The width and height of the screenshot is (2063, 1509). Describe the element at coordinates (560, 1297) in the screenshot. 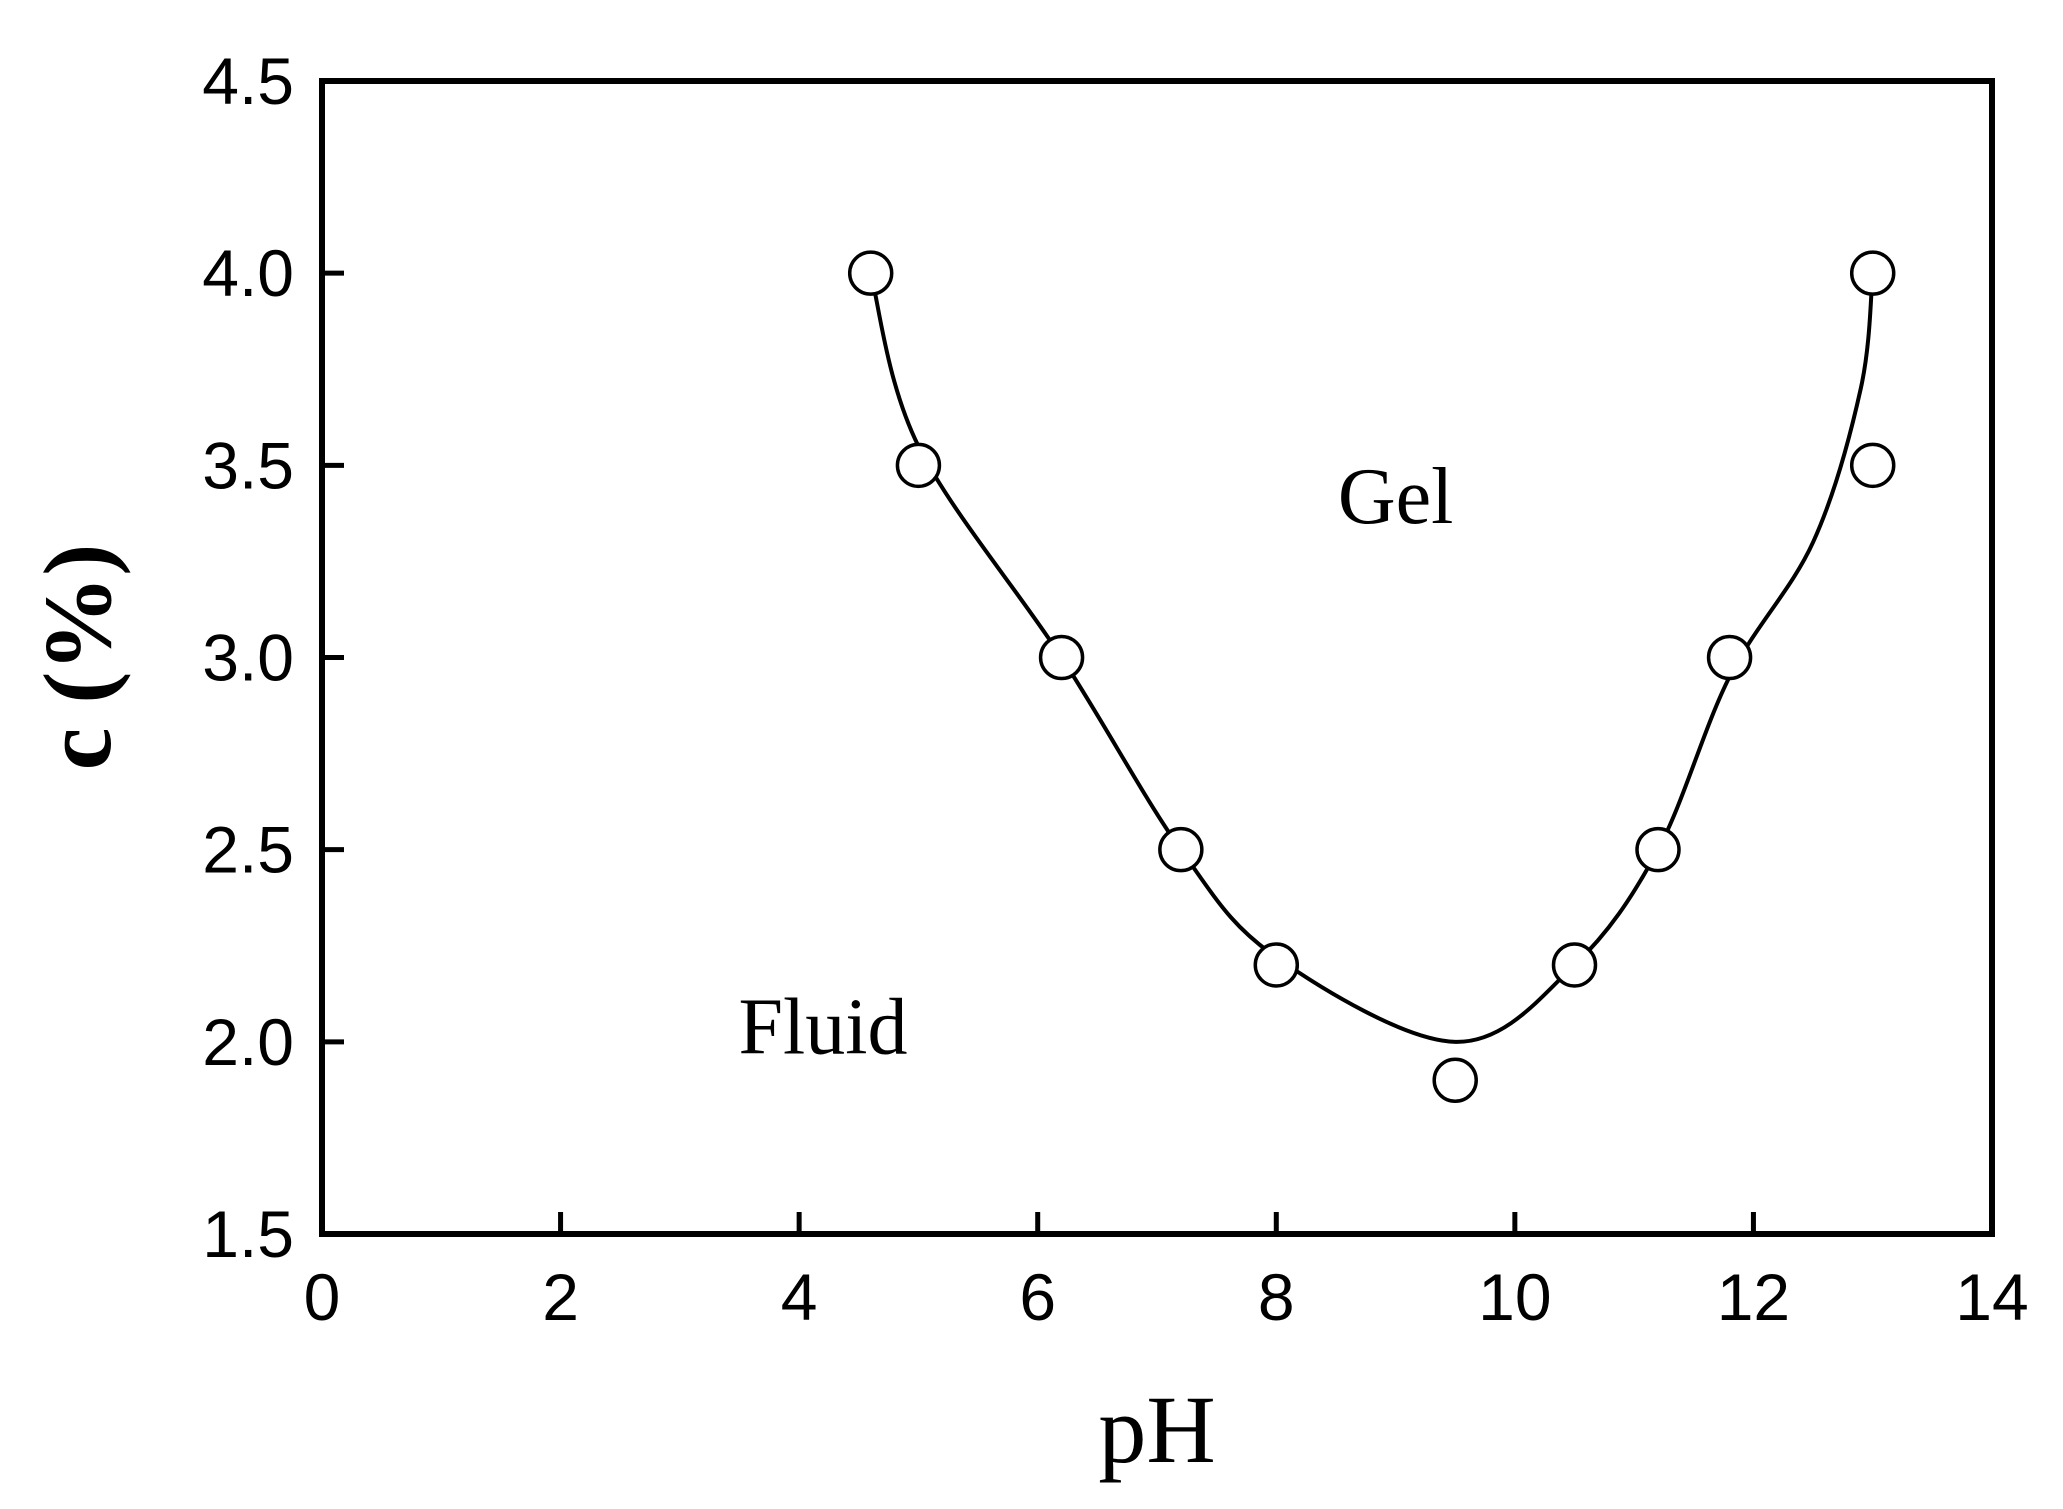

I see `x-tick-label: 2` at that location.